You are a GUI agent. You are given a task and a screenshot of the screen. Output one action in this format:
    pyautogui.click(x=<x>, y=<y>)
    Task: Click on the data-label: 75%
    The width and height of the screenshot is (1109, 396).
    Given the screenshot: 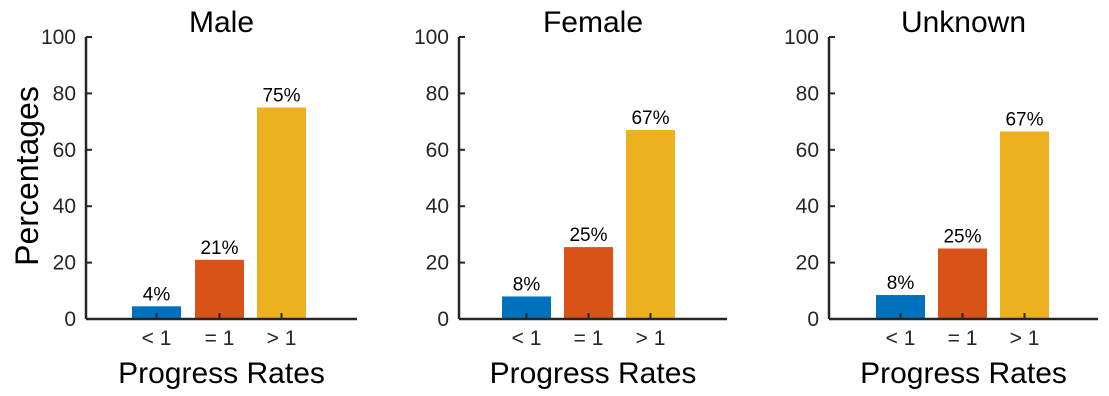 What is the action you would take?
    pyautogui.click(x=281, y=96)
    